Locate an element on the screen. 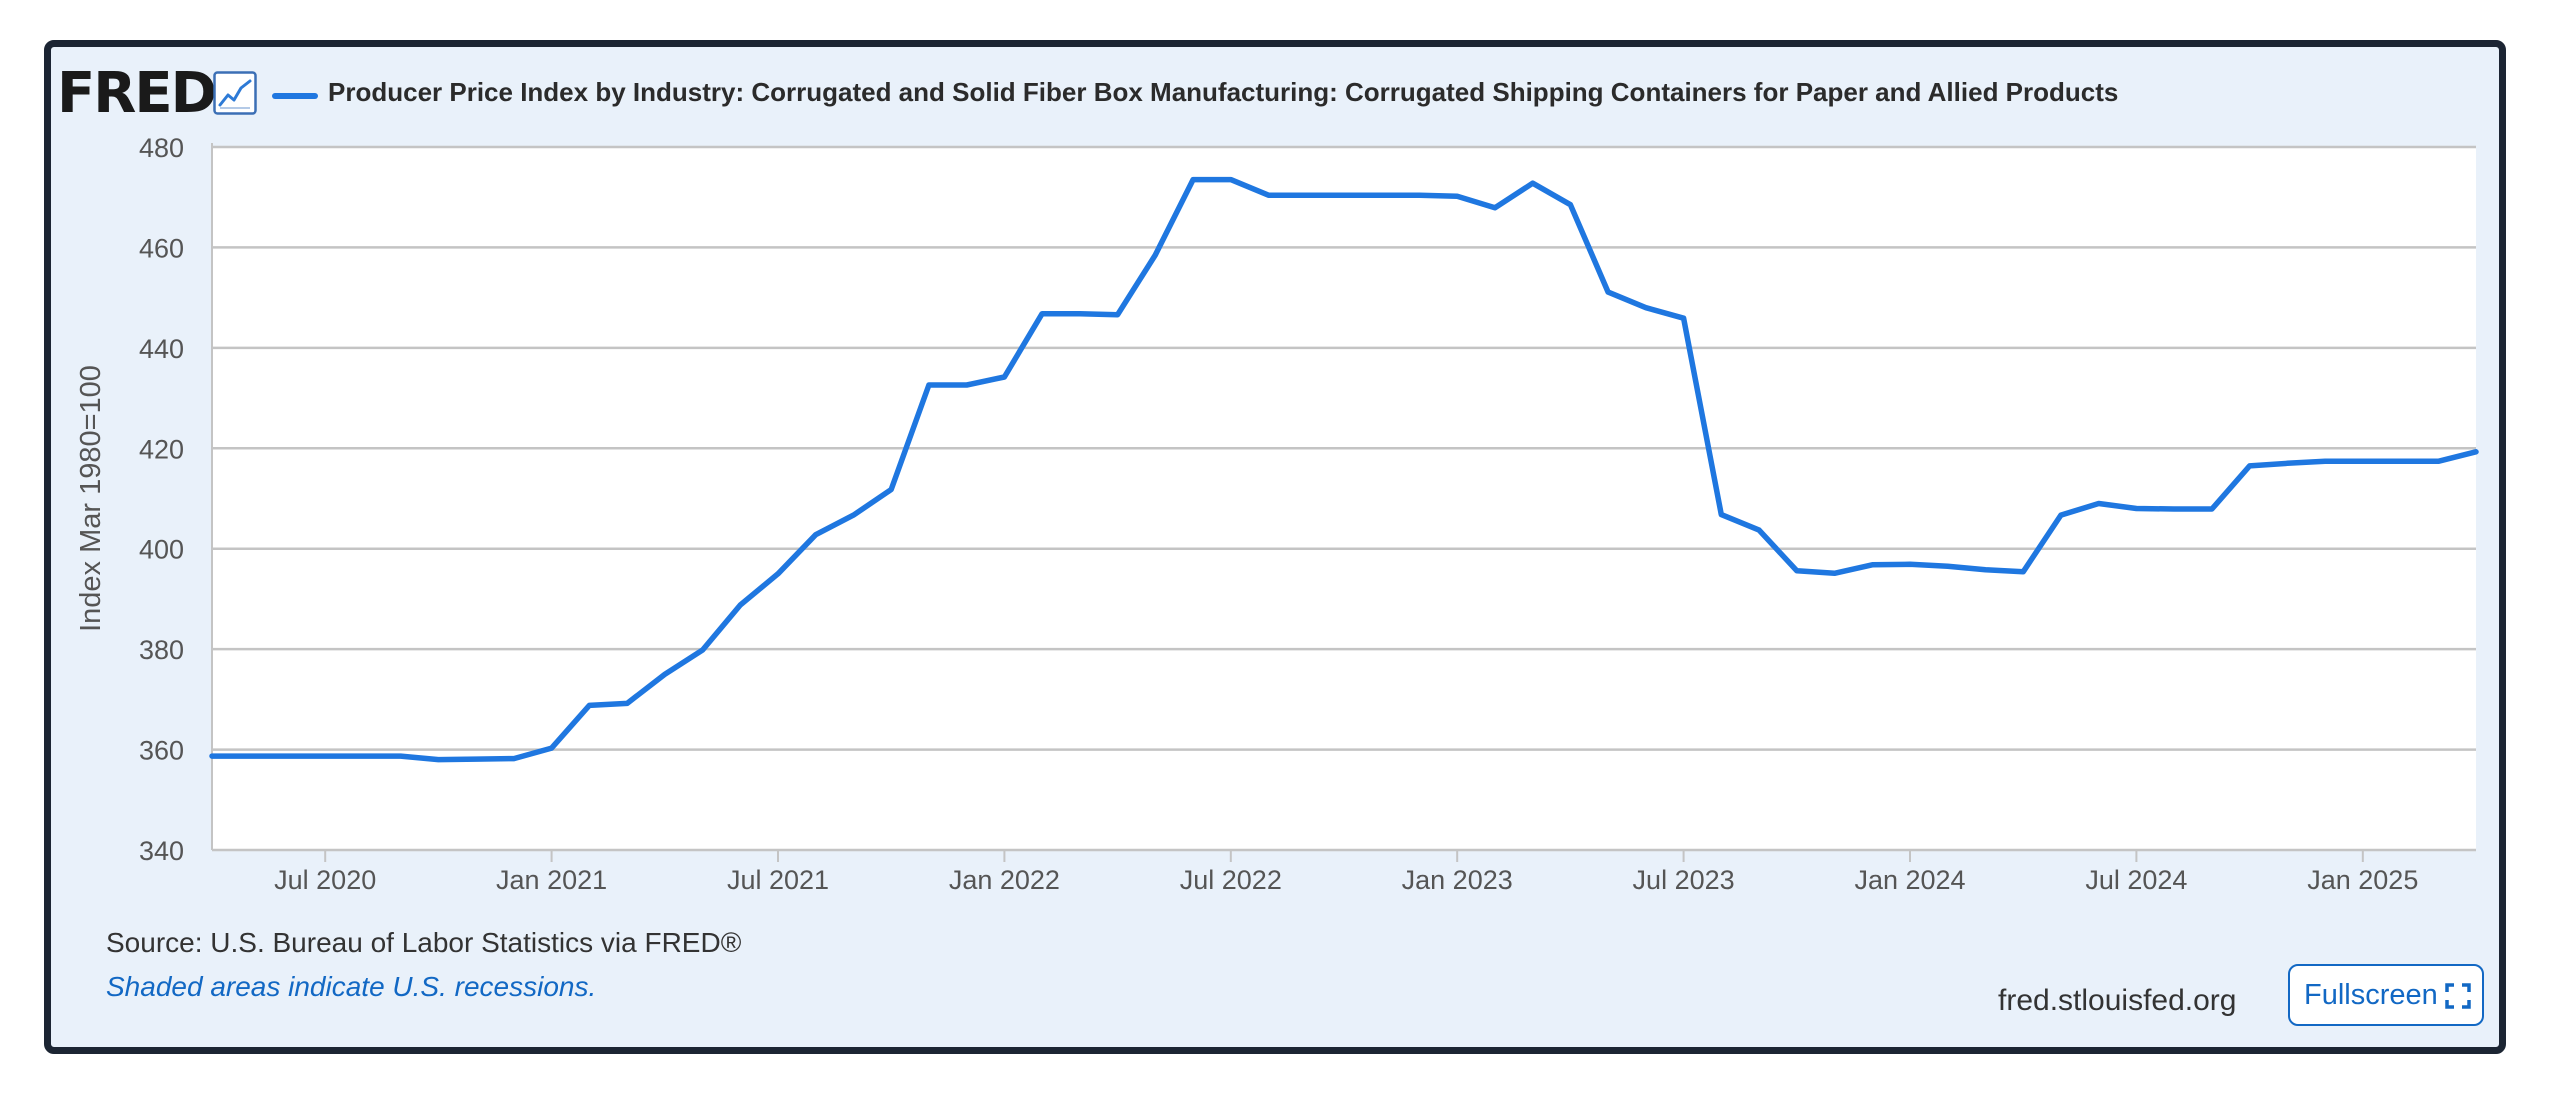 The width and height of the screenshot is (2560, 1100). y-tick-label: 440 is located at coordinates (161, 349).